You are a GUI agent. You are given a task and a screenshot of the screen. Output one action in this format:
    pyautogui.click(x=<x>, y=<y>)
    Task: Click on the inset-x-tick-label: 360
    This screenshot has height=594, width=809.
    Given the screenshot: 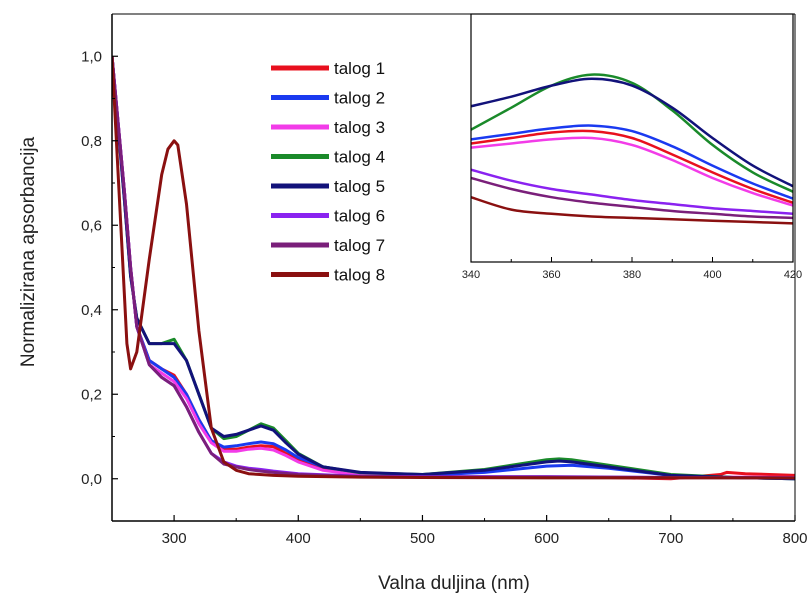 What is the action you would take?
    pyautogui.click(x=551, y=275)
    